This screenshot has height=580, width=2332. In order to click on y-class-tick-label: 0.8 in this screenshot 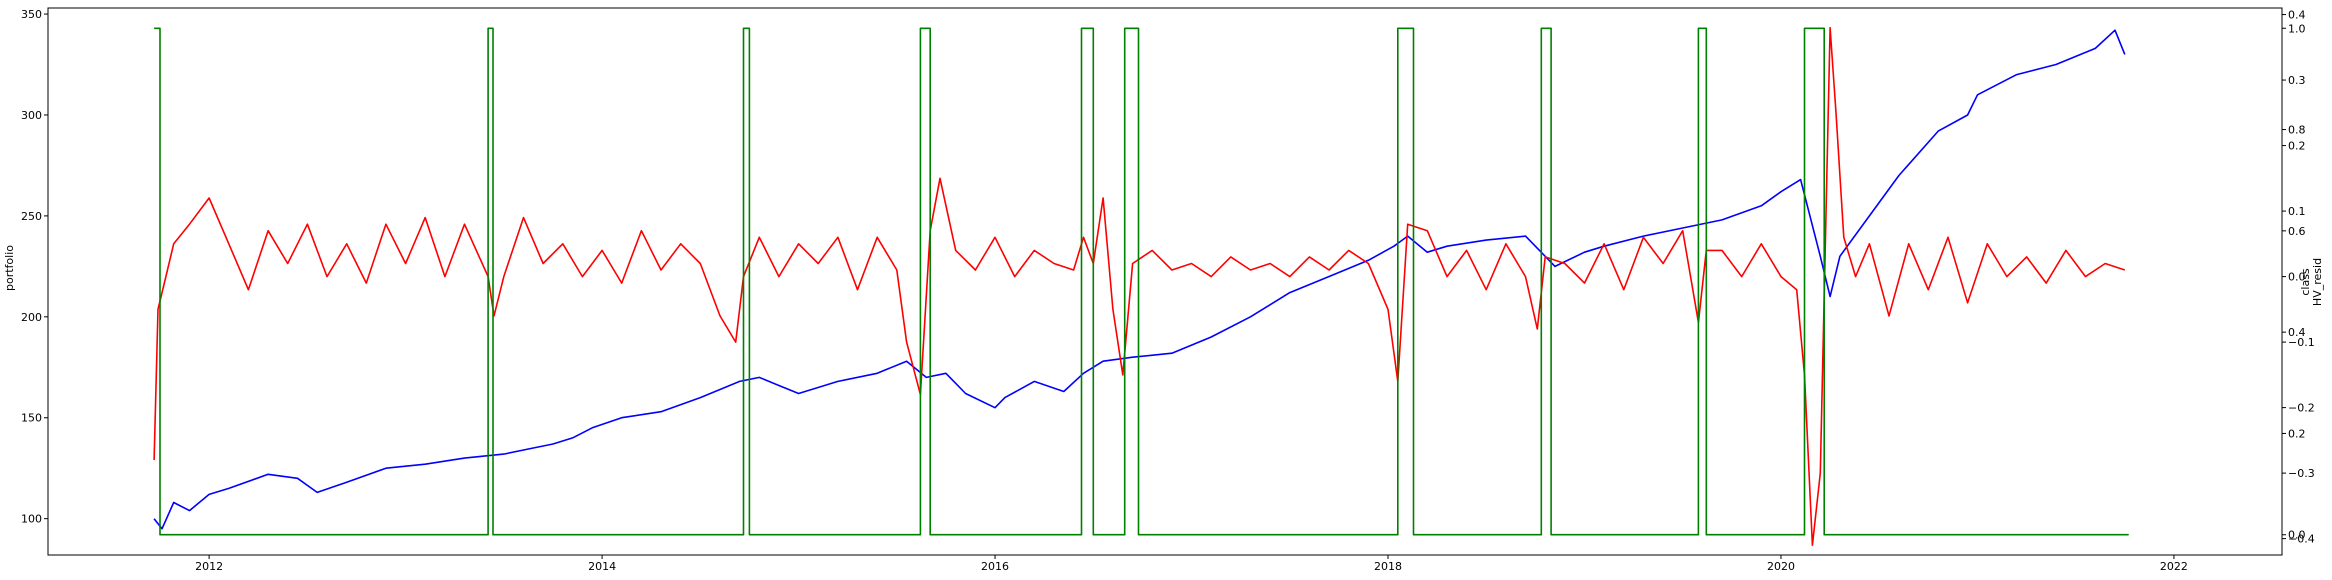, I will do `click(2297, 130)`.